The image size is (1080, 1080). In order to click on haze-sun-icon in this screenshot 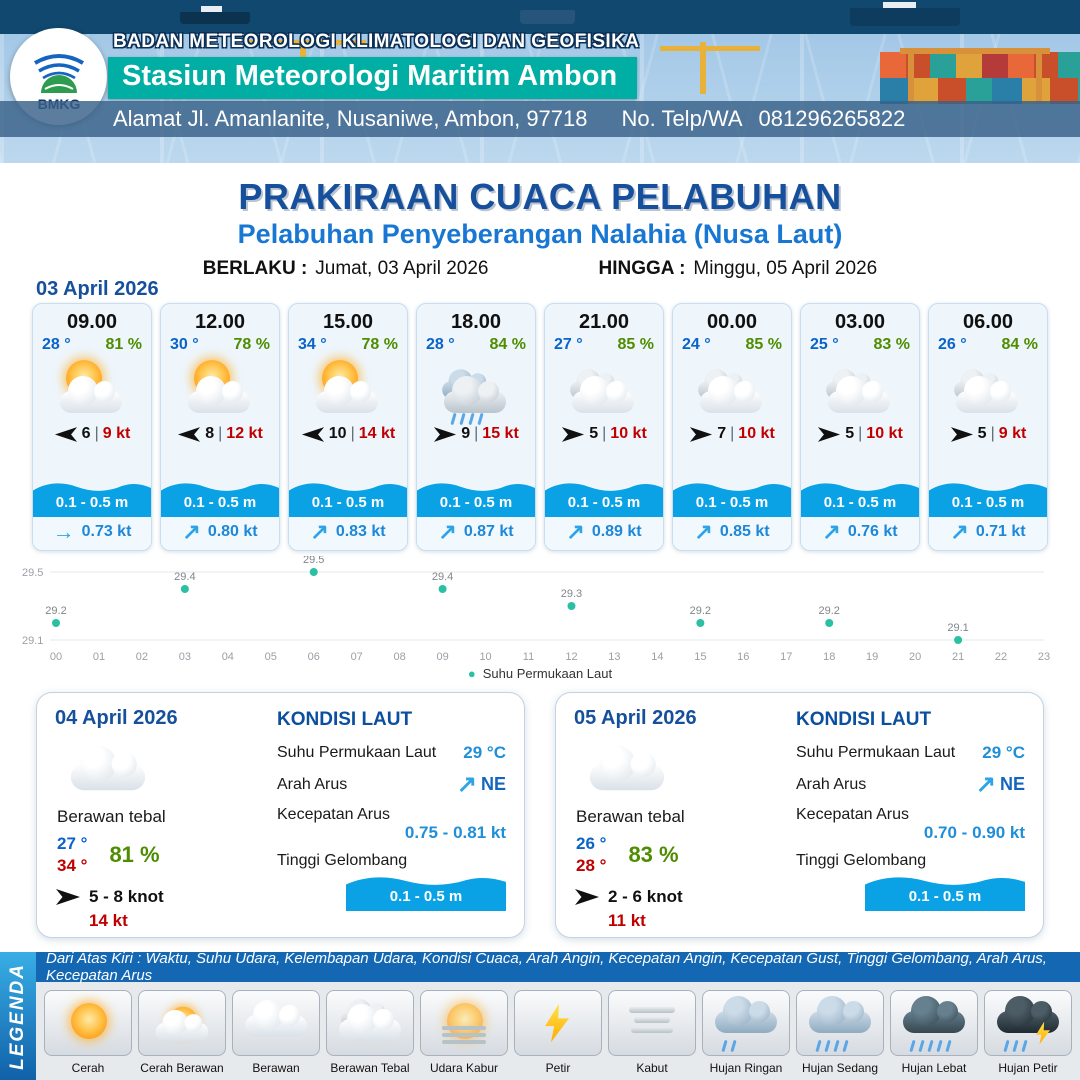, I will do `click(464, 1023)`.